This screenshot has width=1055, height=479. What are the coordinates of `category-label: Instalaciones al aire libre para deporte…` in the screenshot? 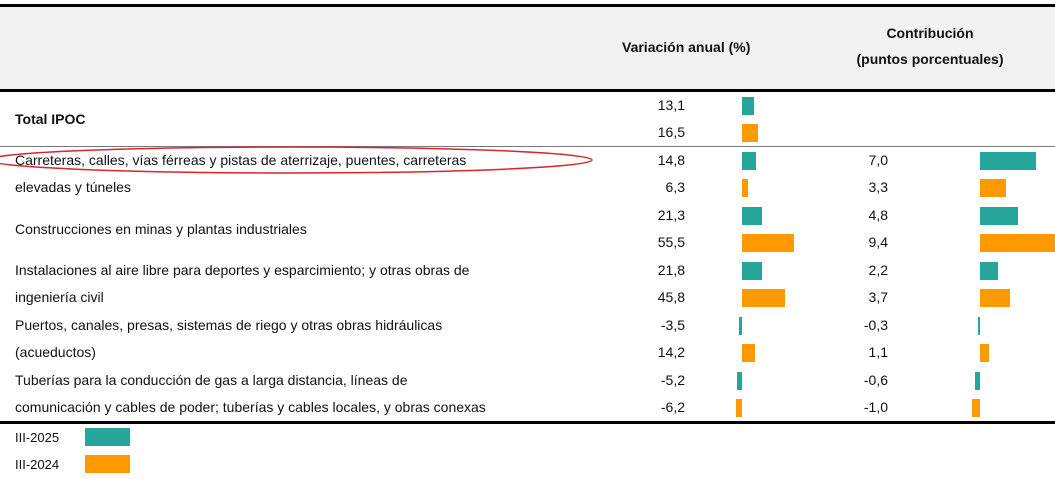 It's located at (242, 270).